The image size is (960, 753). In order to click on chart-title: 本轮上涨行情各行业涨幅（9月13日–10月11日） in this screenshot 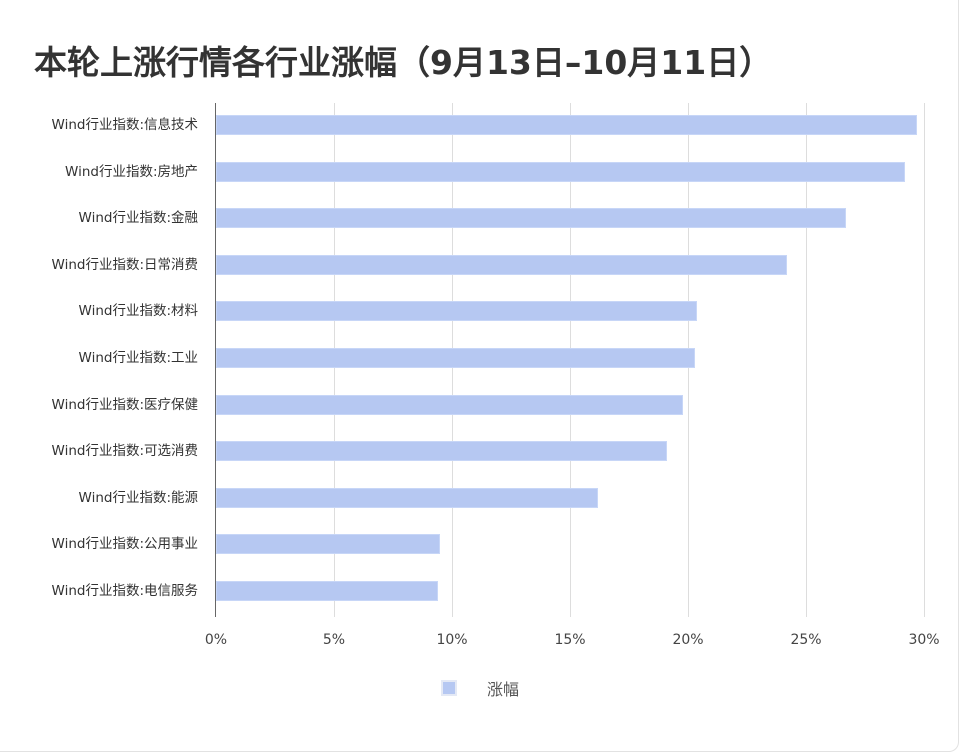, I will do `click(403, 62)`.